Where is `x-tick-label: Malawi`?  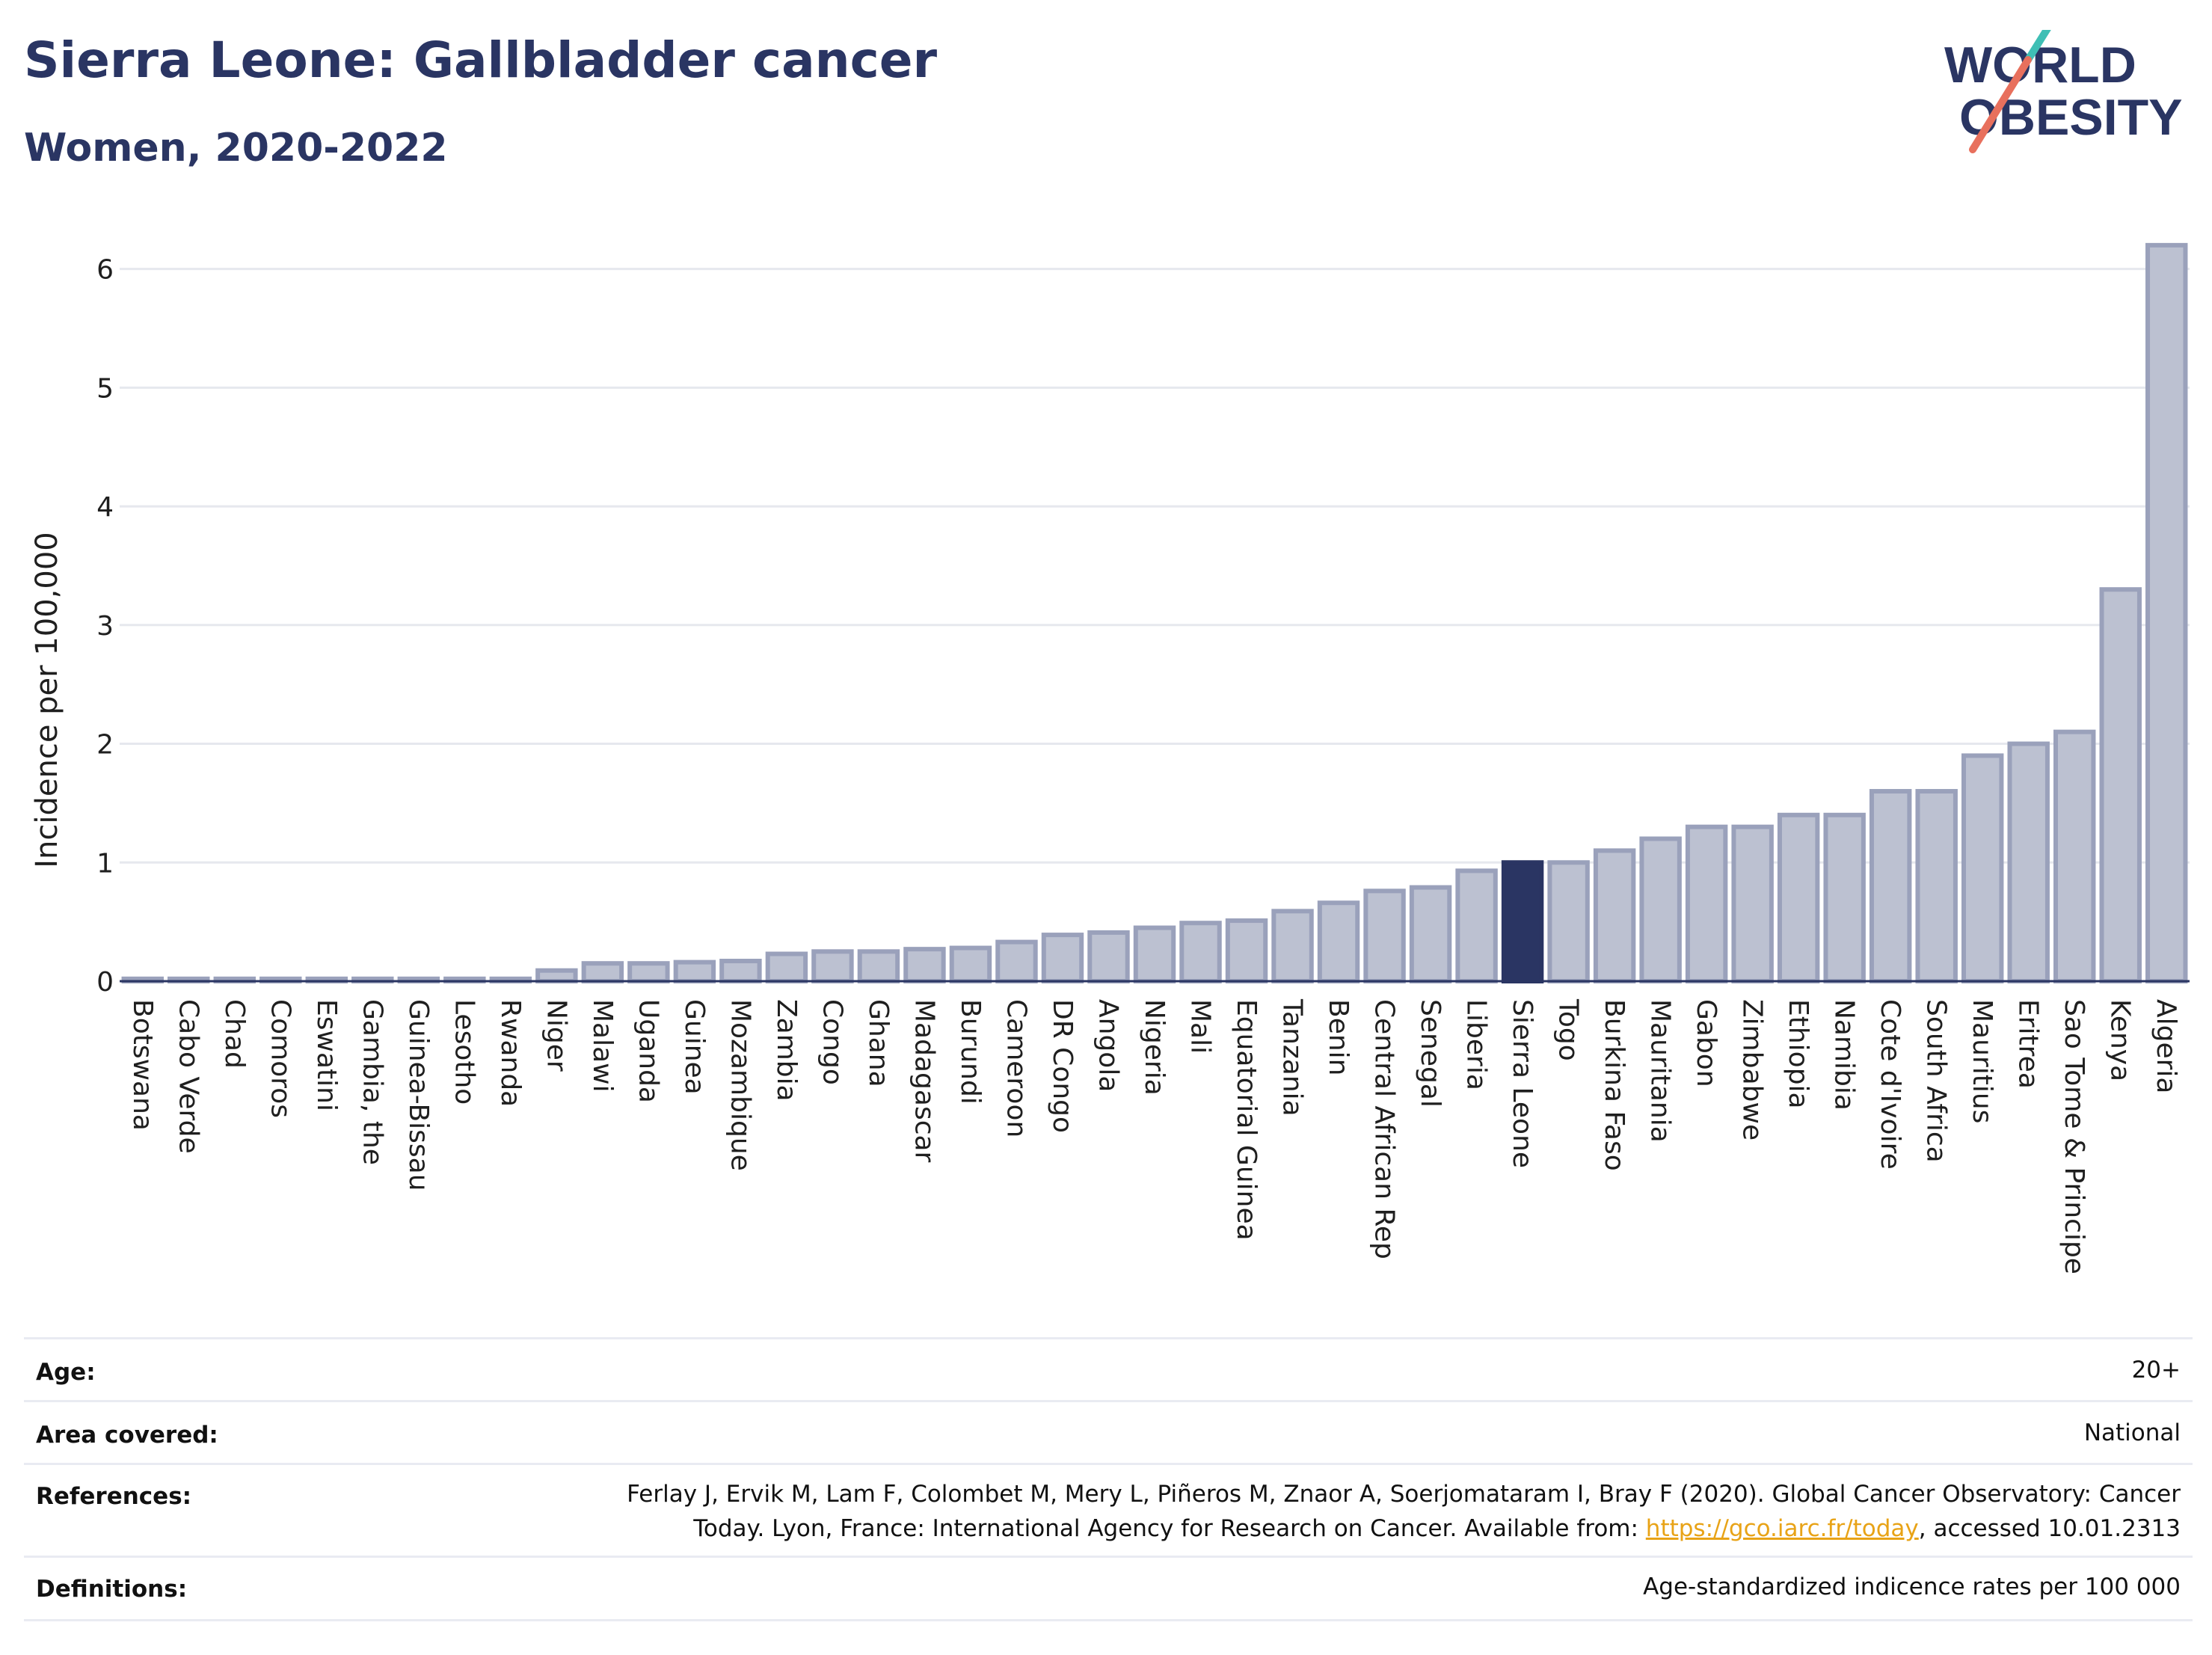
x-tick-label: Malawi is located at coordinates (602, 1046).